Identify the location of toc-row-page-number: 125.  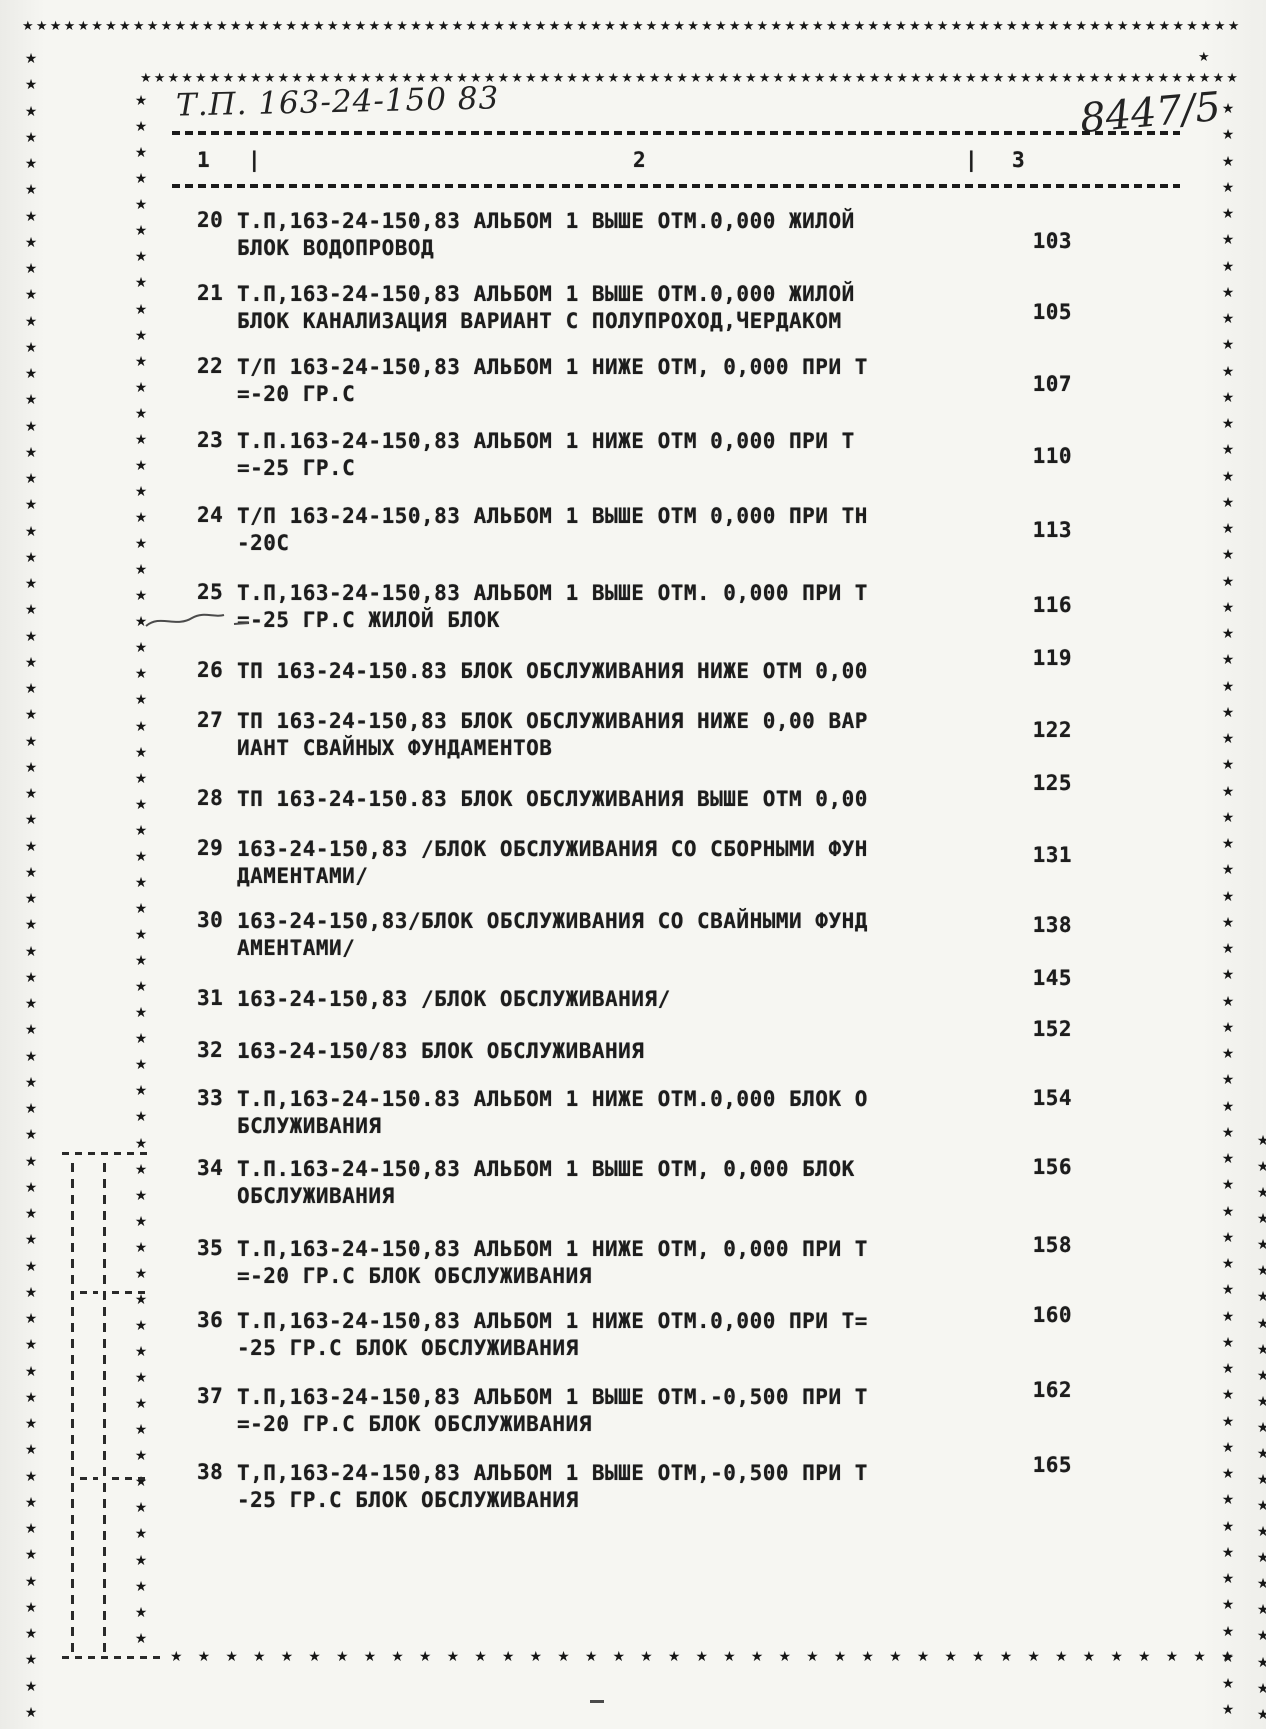
(1052, 783).